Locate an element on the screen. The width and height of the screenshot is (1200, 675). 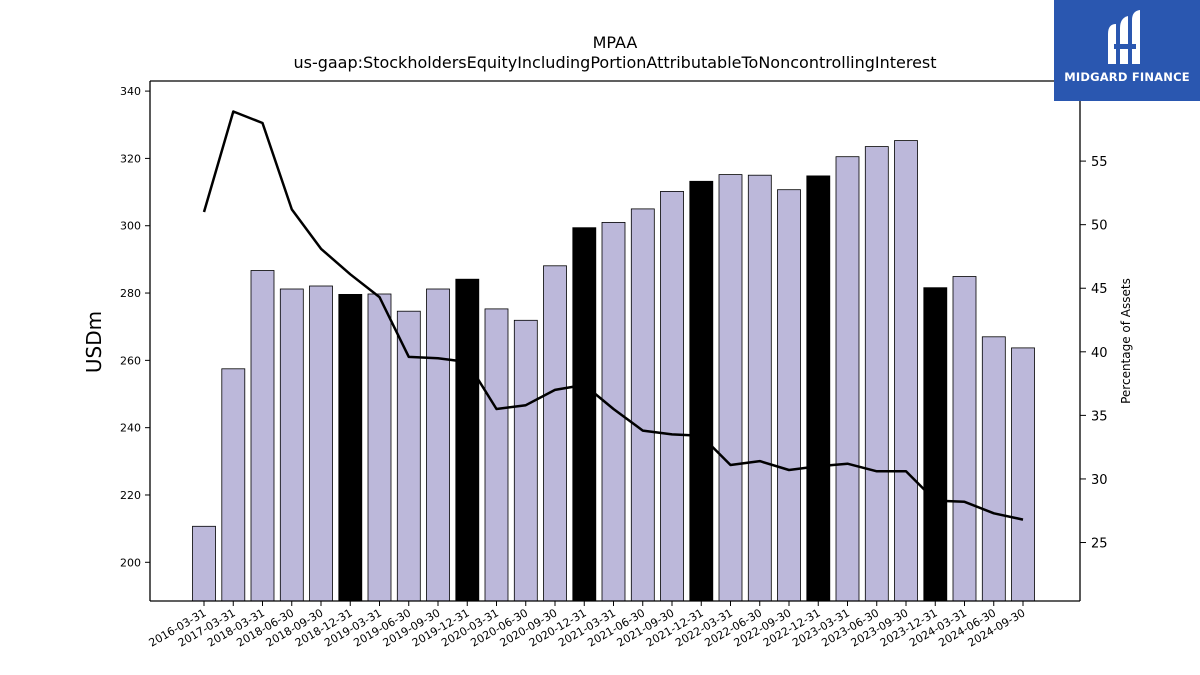
y-tick-label: 240 is located at coordinates (130, 428).